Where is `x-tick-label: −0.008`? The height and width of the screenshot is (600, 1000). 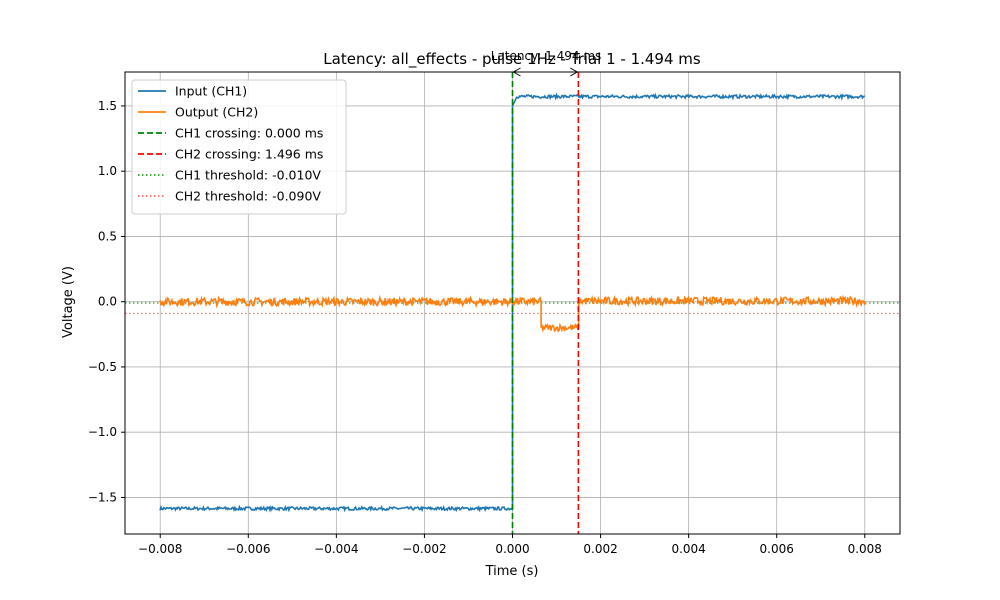
x-tick-label: −0.008 is located at coordinates (160, 549).